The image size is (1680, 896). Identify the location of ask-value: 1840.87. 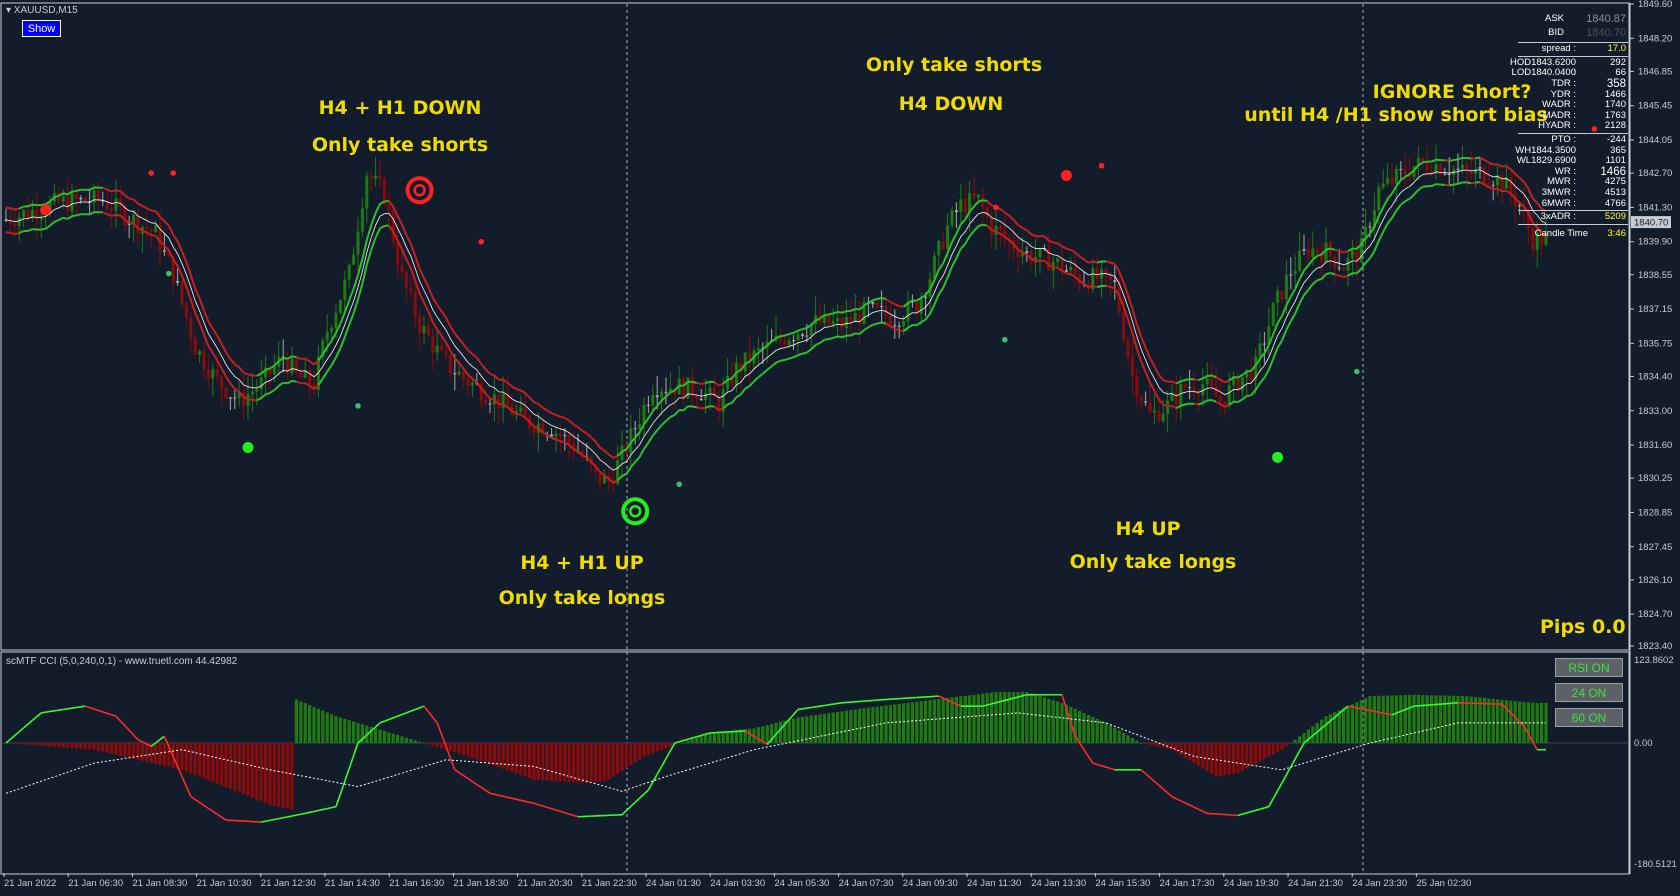
(1606, 19).